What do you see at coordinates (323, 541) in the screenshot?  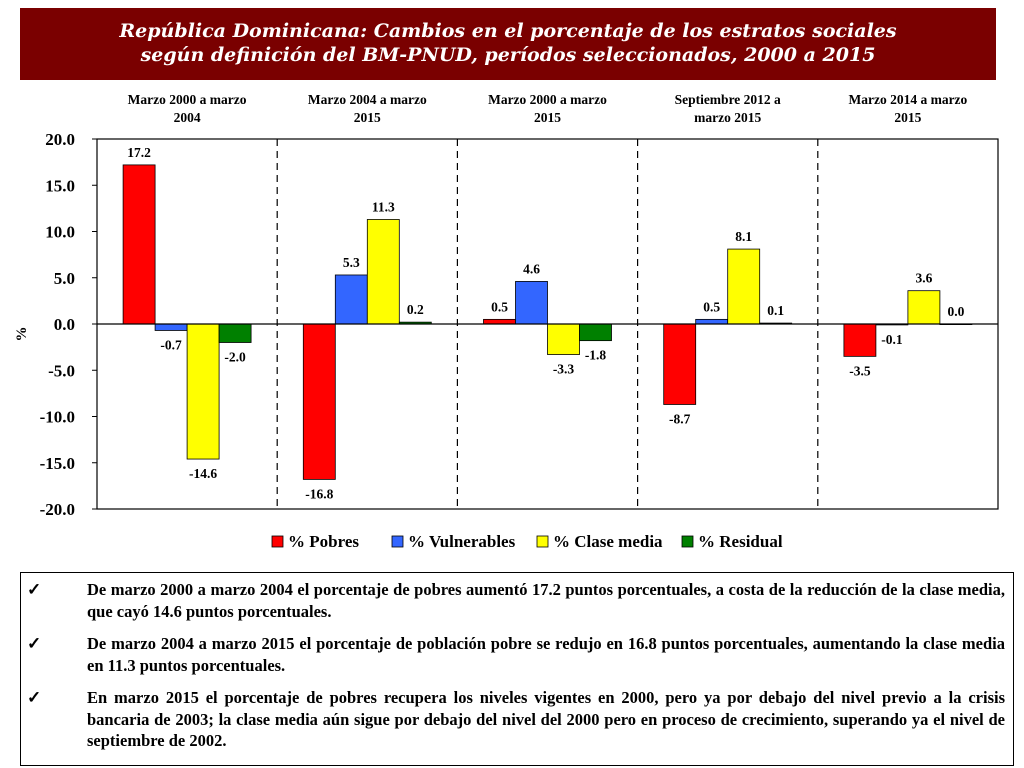 I see `legend-label: % Pobres` at bounding box center [323, 541].